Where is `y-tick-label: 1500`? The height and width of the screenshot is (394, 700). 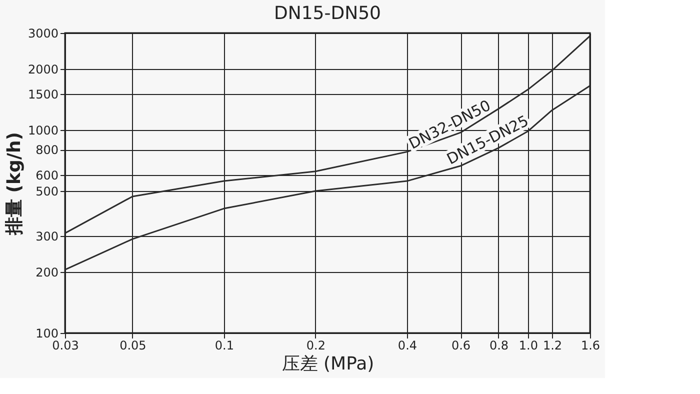 y-tick-label: 1500 is located at coordinates (43, 95).